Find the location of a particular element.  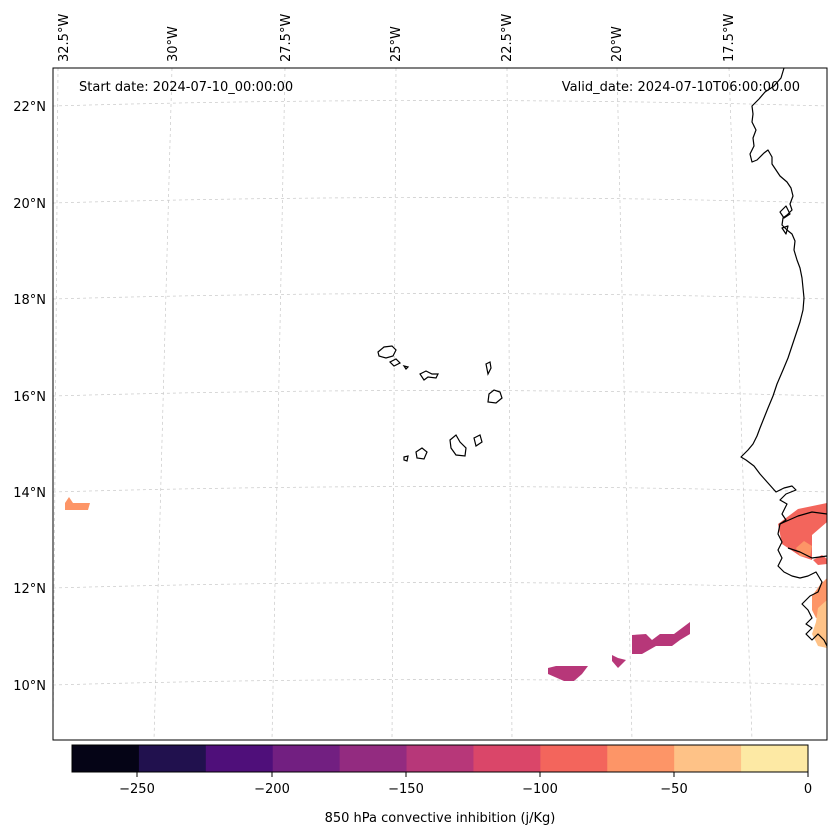

gambia-river is located at coordinates (807, 553).